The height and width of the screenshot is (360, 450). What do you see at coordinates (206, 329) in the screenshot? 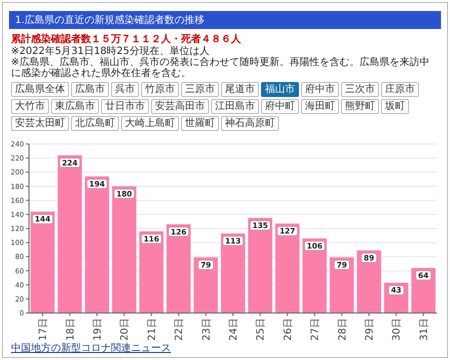
I see `x-tick-label: 23日` at bounding box center [206, 329].